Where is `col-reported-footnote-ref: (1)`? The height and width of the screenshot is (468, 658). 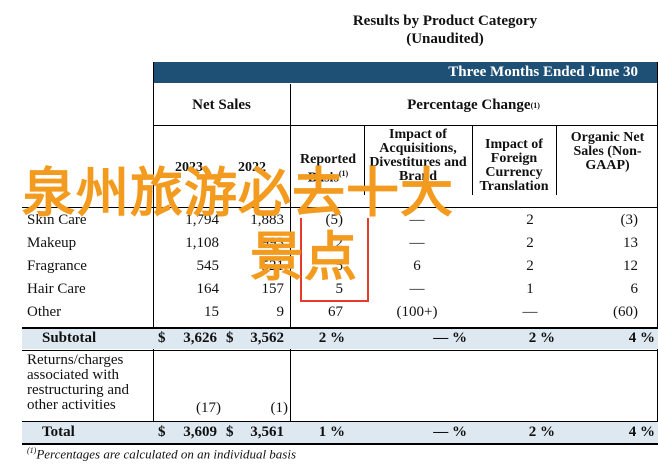 col-reported-footnote-ref: (1) is located at coordinates (343, 173).